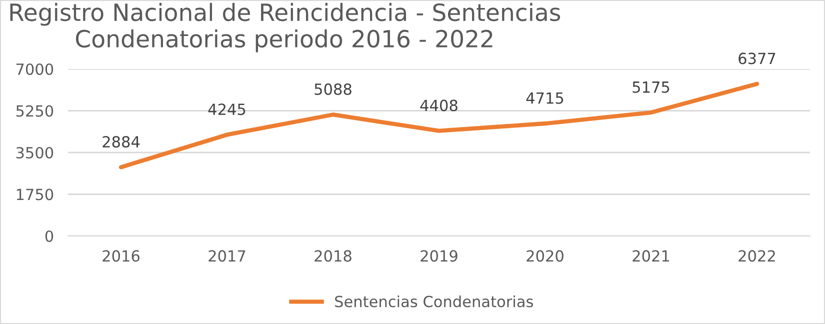 The image size is (825, 324). What do you see at coordinates (333, 89) in the screenshot?
I see `data-label: 5088` at bounding box center [333, 89].